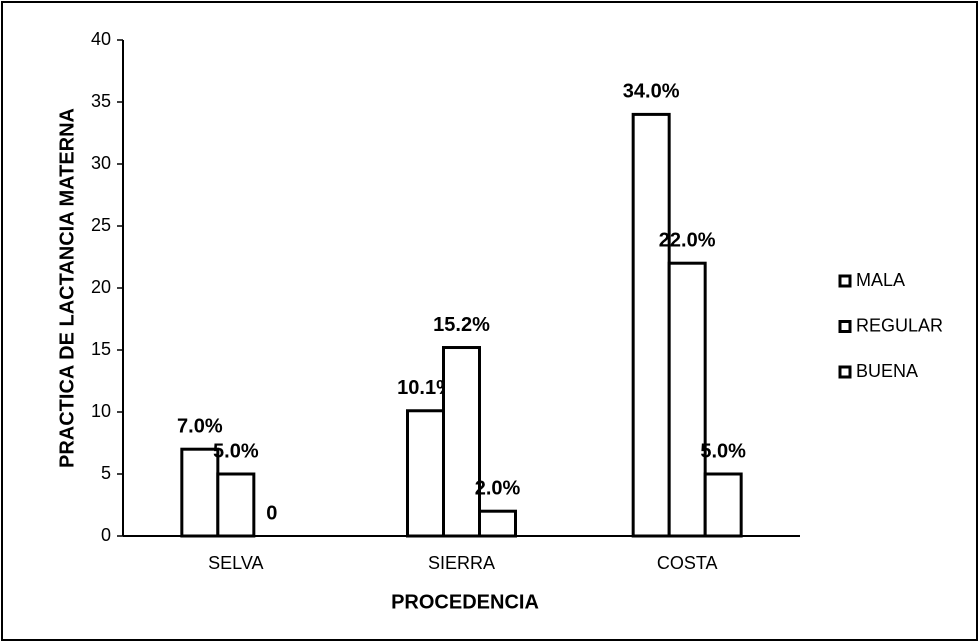 The height and width of the screenshot is (643, 980). What do you see at coordinates (687, 240) in the screenshot?
I see `value-label: 22.0%` at bounding box center [687, 240].